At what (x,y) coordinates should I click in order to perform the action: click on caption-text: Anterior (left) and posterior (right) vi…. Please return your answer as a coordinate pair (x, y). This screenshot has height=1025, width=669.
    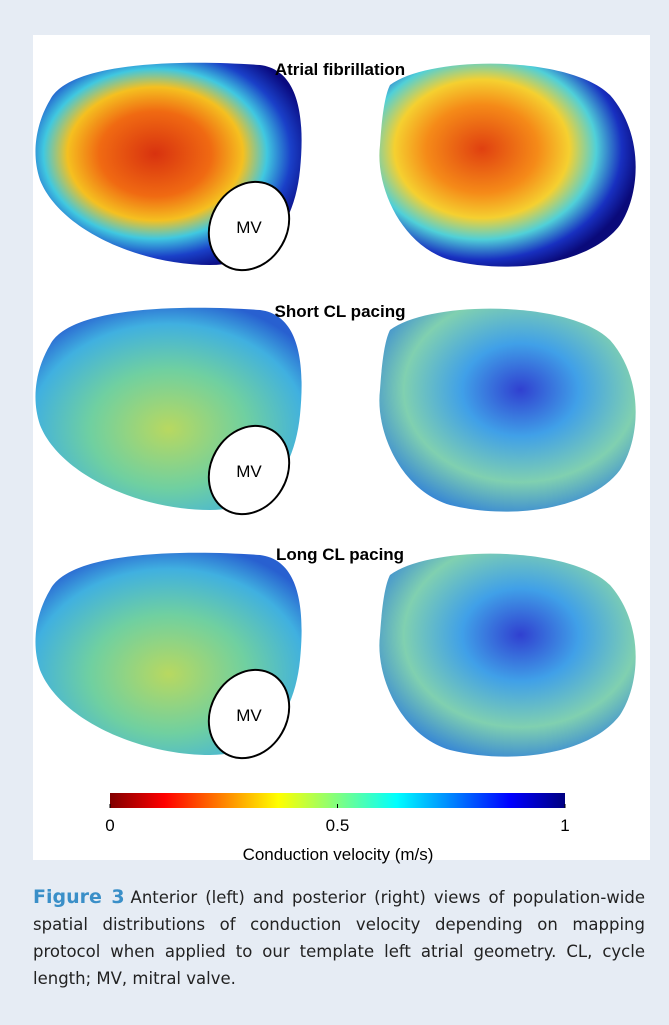
    Looking at the image, I should click on (339, 938).